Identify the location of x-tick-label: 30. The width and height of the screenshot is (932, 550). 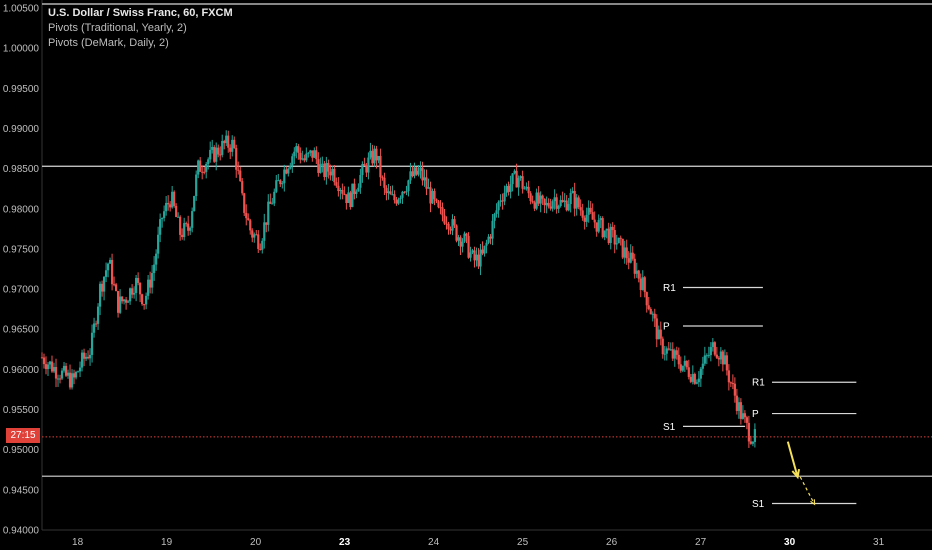
(790, 542).